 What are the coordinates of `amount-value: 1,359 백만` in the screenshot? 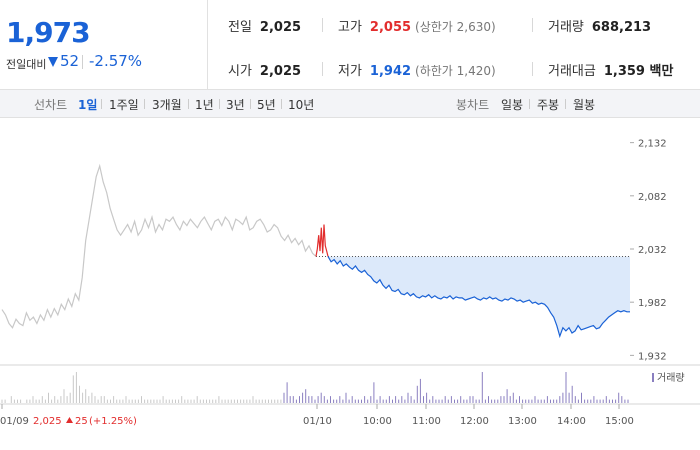 It's located at (638, 71).